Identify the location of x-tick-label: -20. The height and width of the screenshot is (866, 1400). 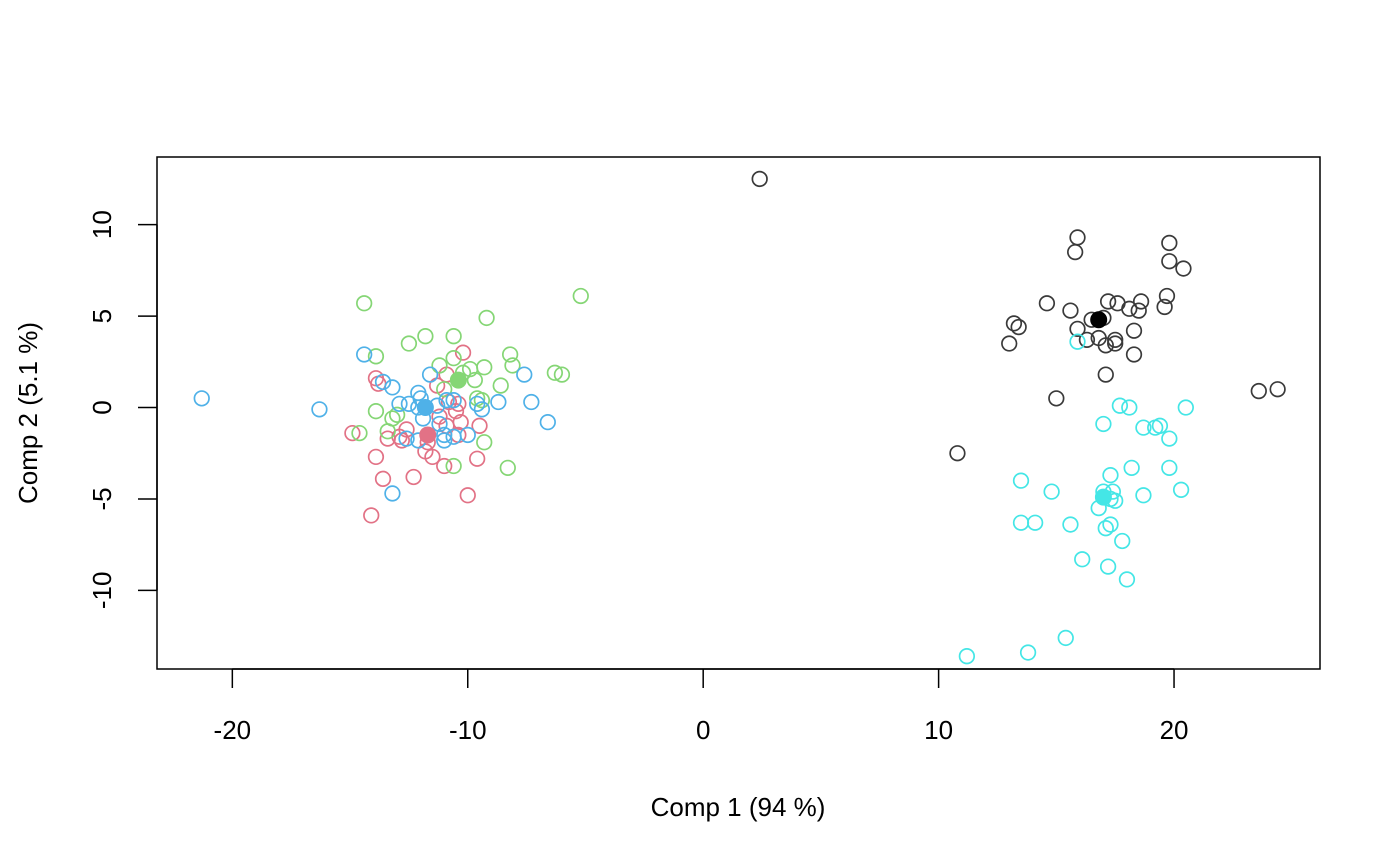
(233, 730).